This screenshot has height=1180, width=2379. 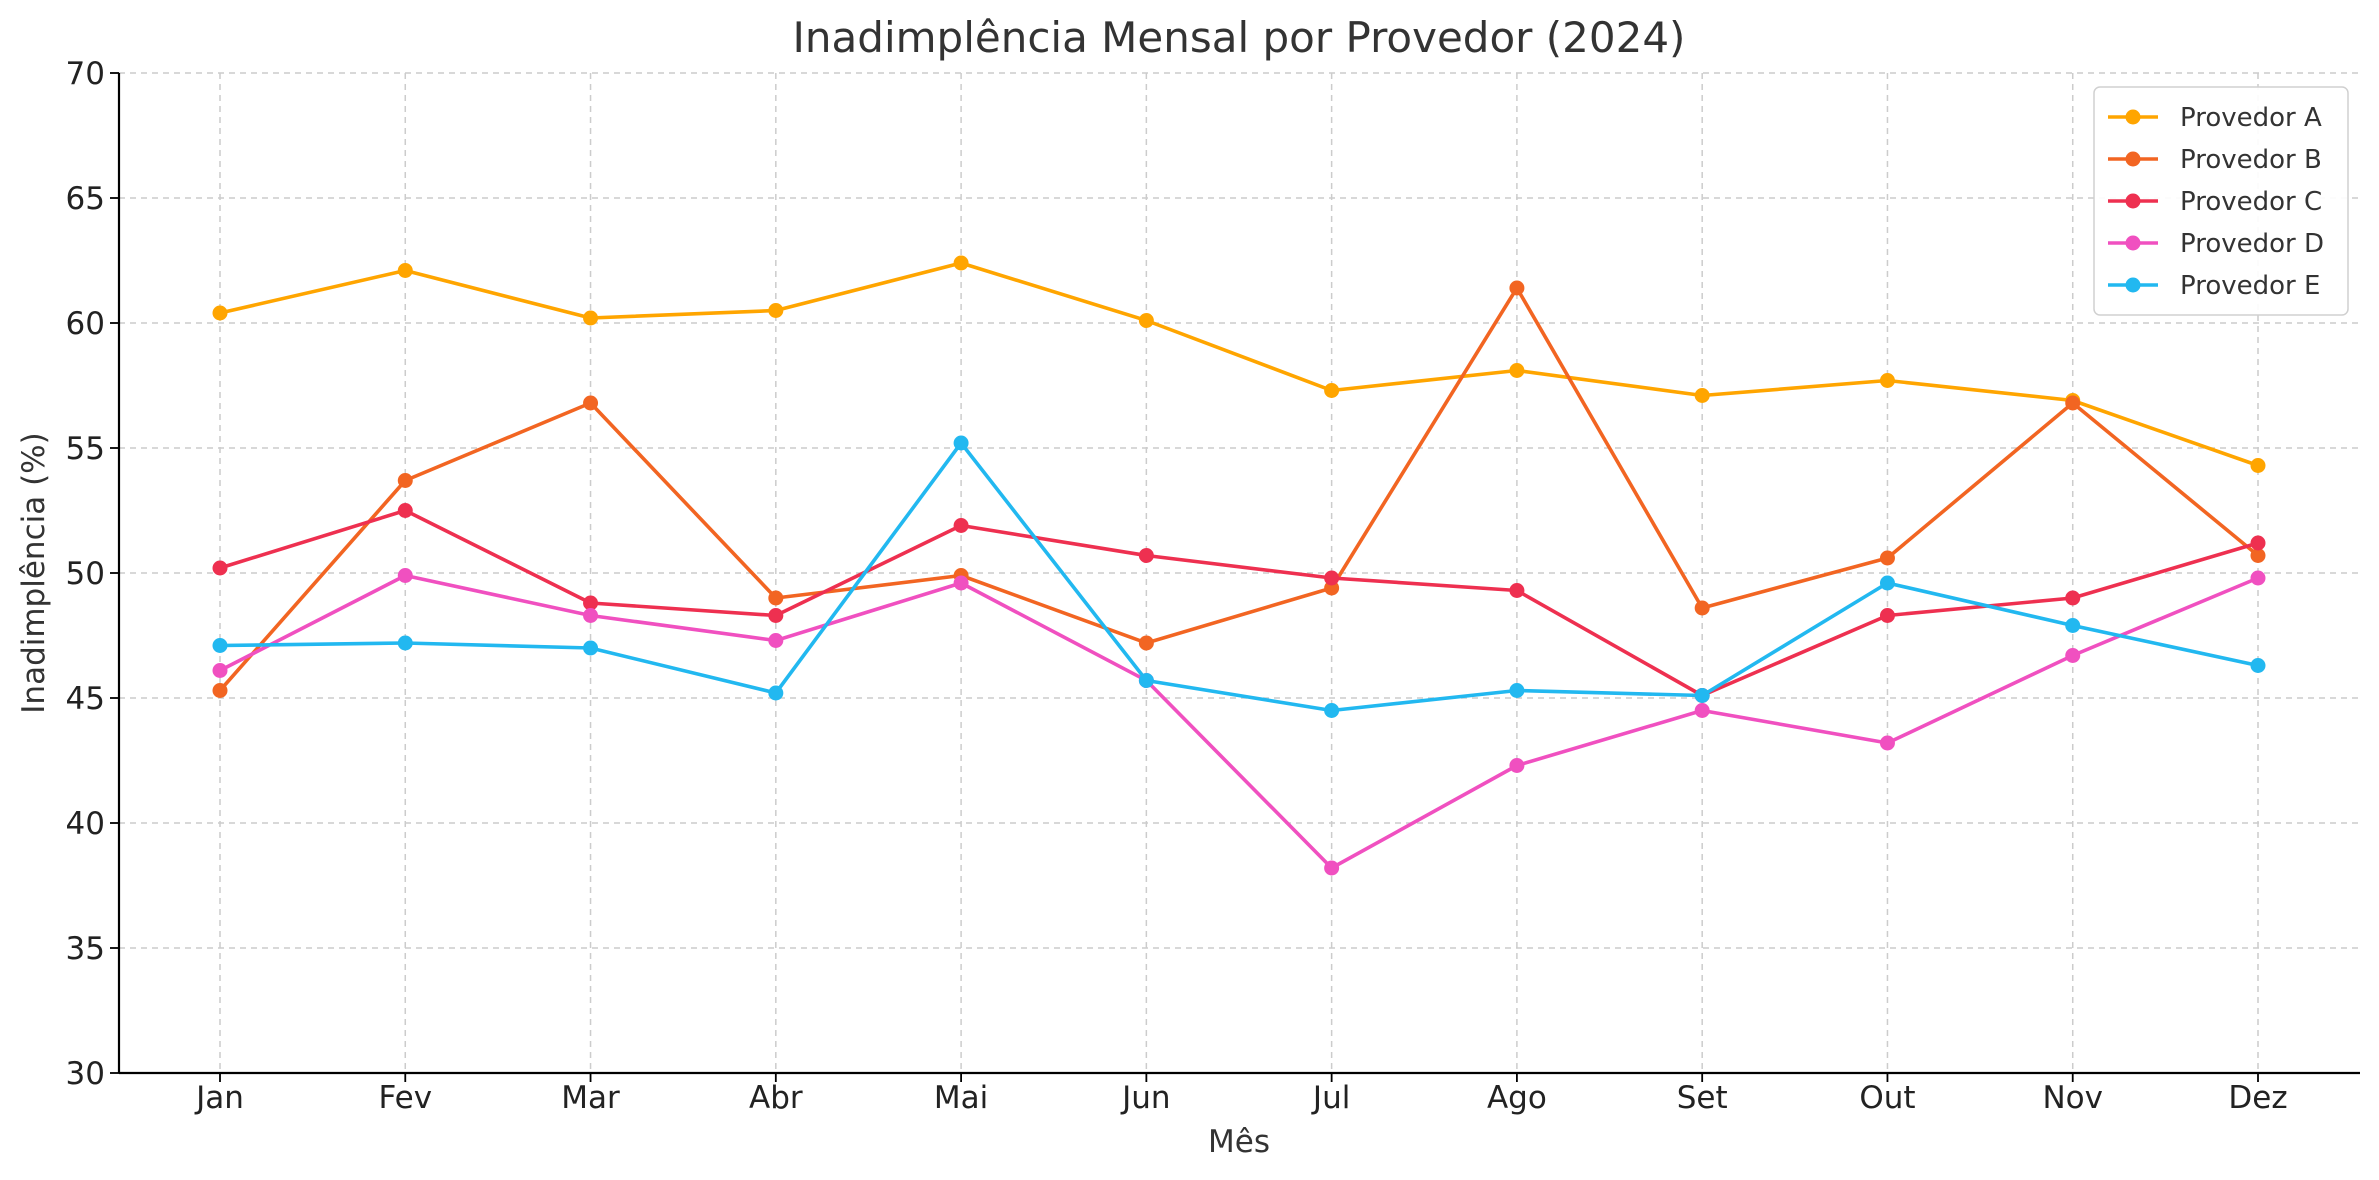 What do you see at coordinates (85, 574) in the screenshot?
I see `y-tick-label: 50` at bounding box center [85, 574].